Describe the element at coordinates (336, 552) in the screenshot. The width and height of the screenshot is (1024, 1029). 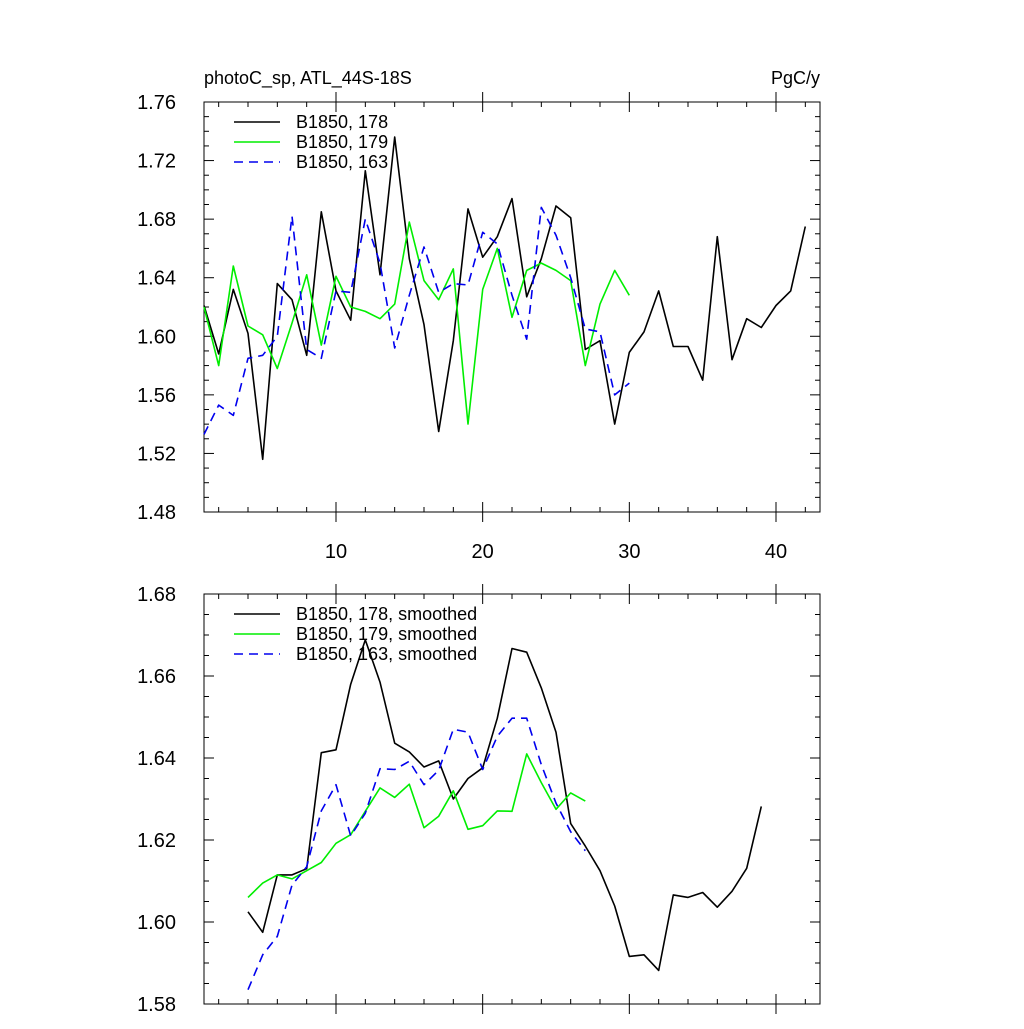
I see `x-tick-label: 10` at that location.